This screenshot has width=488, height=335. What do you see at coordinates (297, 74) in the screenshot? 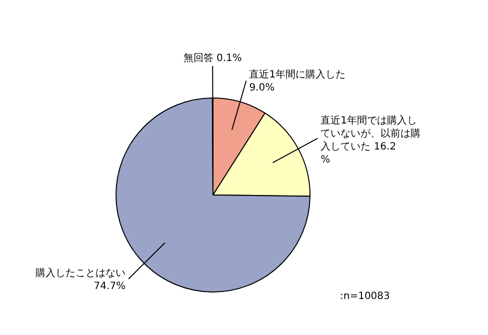
I see `slice-label: 直近1年間に購入した` at bounding box center [297, 74].